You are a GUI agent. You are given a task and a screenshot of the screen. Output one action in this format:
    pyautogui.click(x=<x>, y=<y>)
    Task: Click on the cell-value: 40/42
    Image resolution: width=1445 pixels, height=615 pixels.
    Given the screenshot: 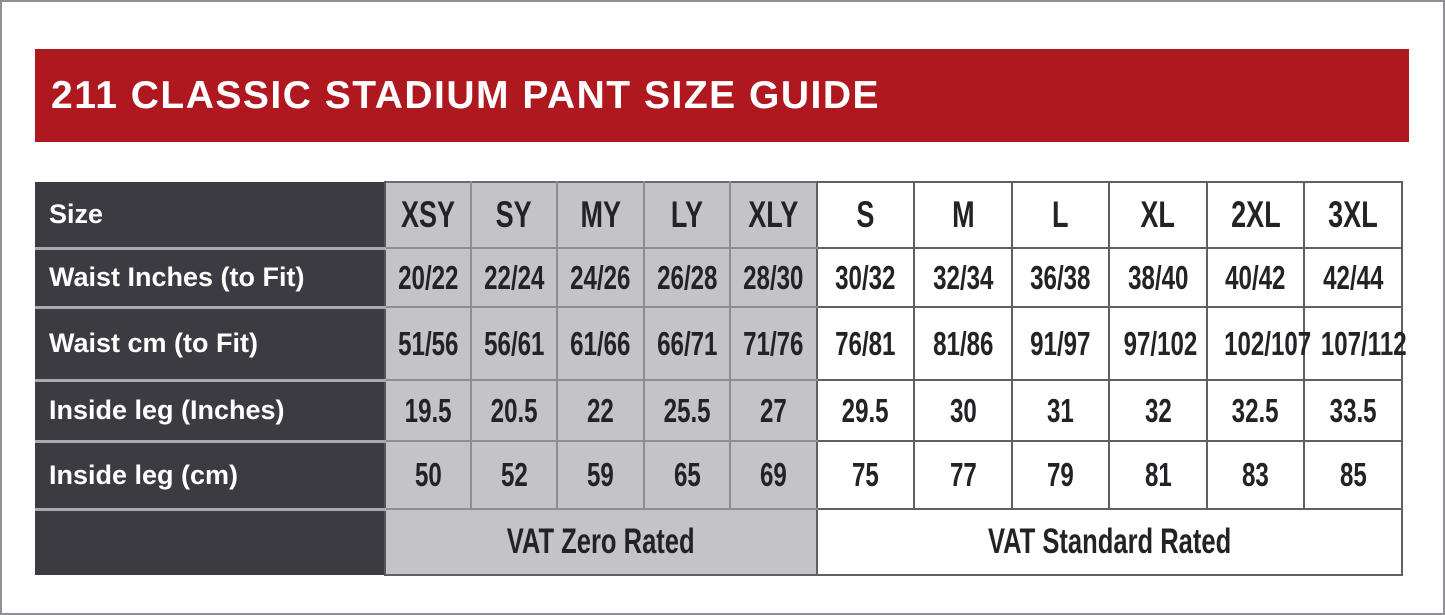 What is the action you would take?
    pyautogui.click(x=1255, y=277)
    